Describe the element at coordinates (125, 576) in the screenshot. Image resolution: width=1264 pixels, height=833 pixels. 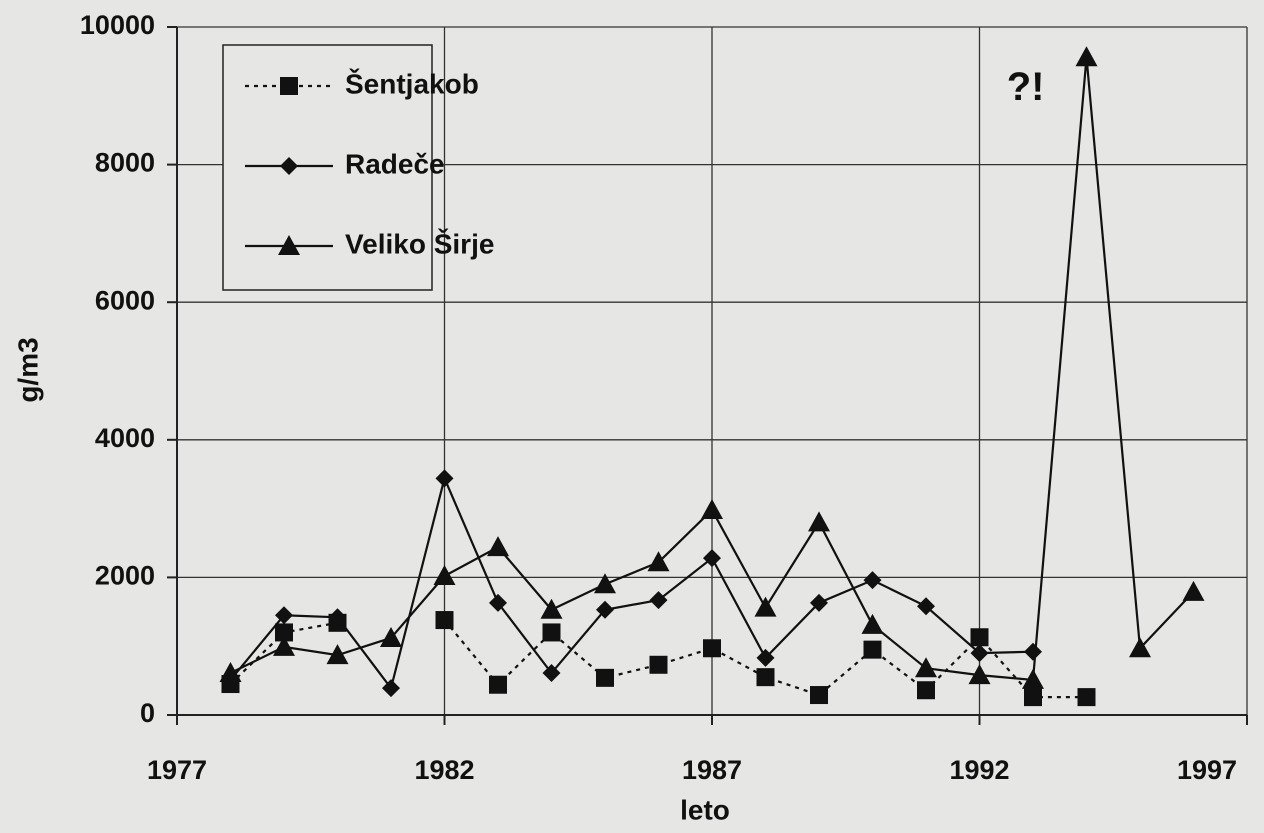
I see `y-tick-label: 2000` at that location.